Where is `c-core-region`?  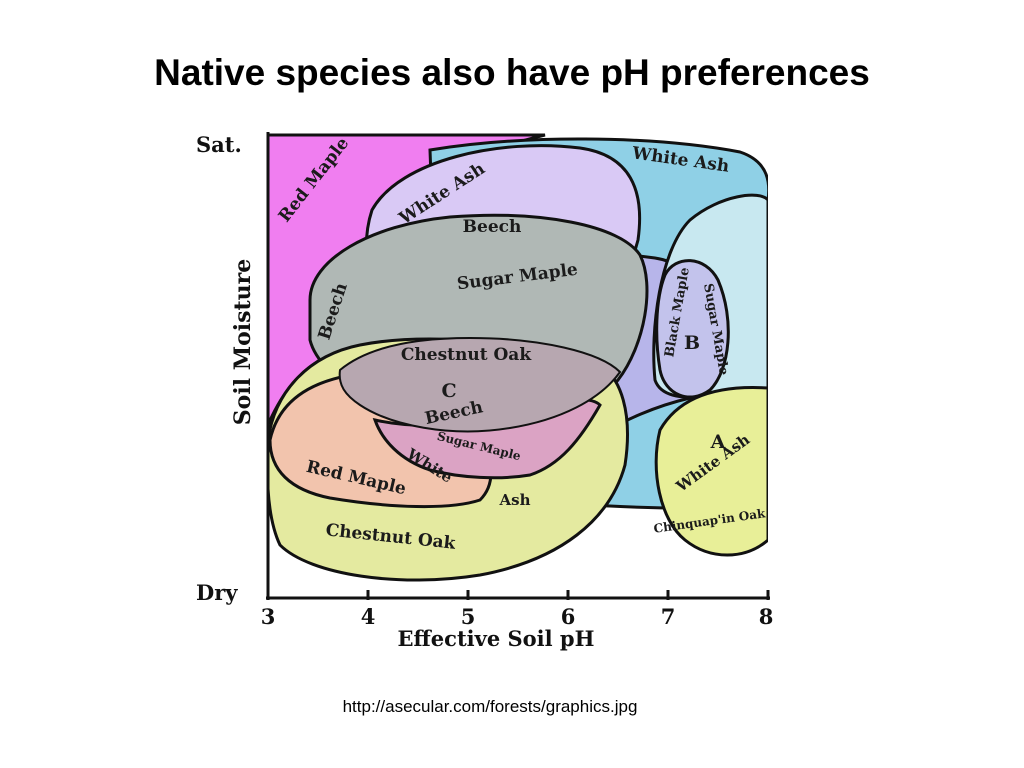
c-core-region is located at coordinates (480, 384).